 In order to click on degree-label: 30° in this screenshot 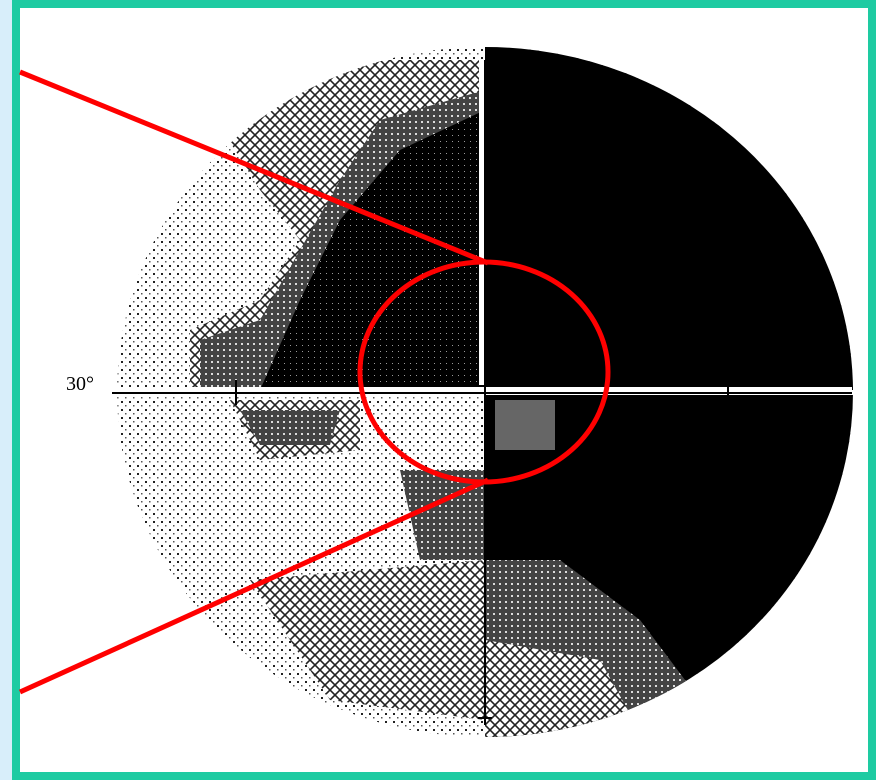, I will do `click(80, 384)`.